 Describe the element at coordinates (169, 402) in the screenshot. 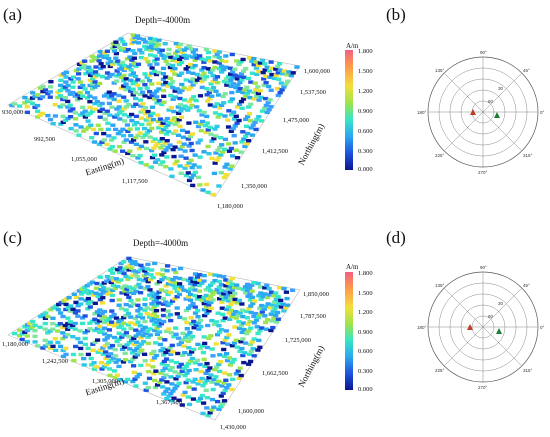

I see `easting-tick: 1,367,500` at that location.